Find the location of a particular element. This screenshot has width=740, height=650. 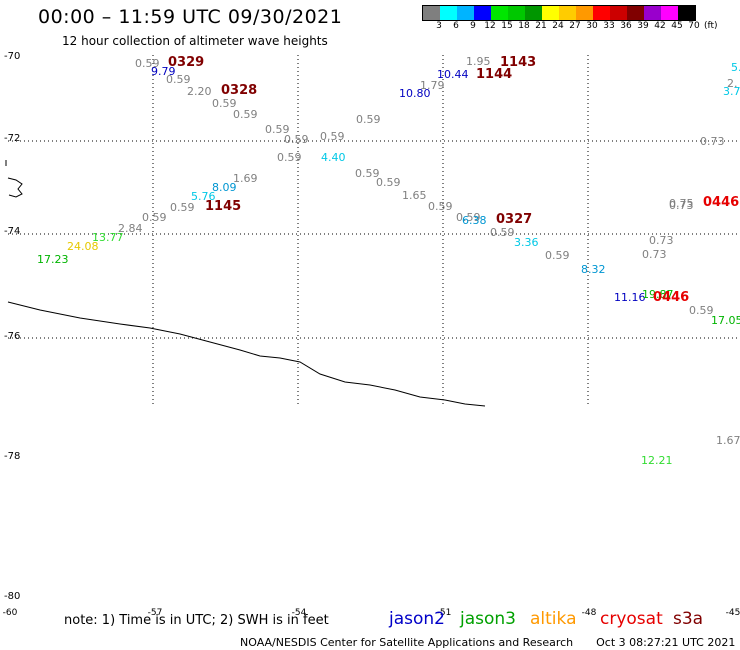

wave-height-obs: 6.38 is located at coordinates (474, 220).